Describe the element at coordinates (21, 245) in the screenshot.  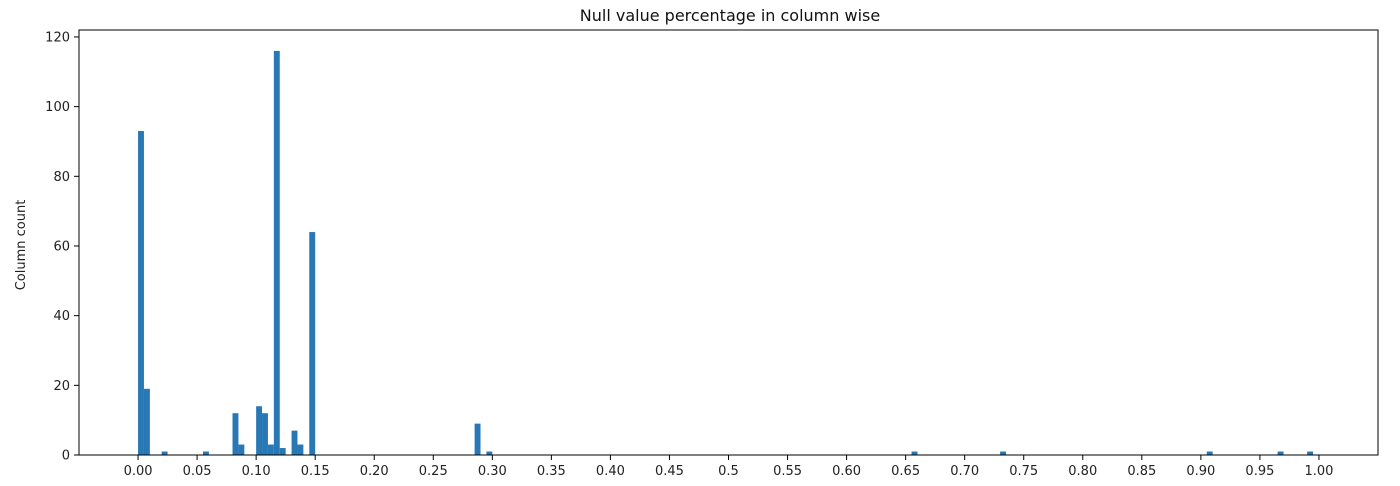
I see `y-axis-label: Column count` at that location.